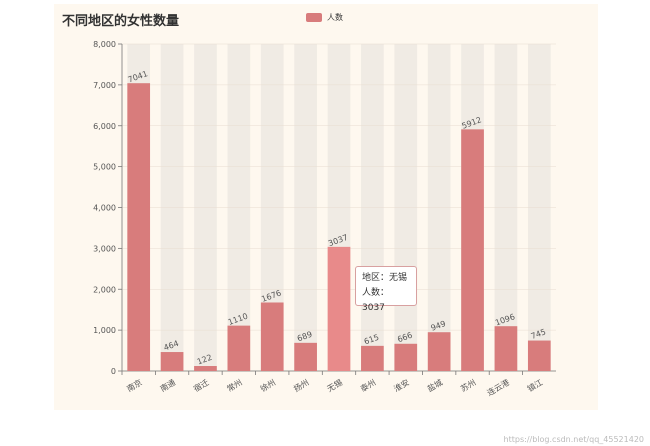  I want to click on y-tick-label: 7,000, so click(104, 85).